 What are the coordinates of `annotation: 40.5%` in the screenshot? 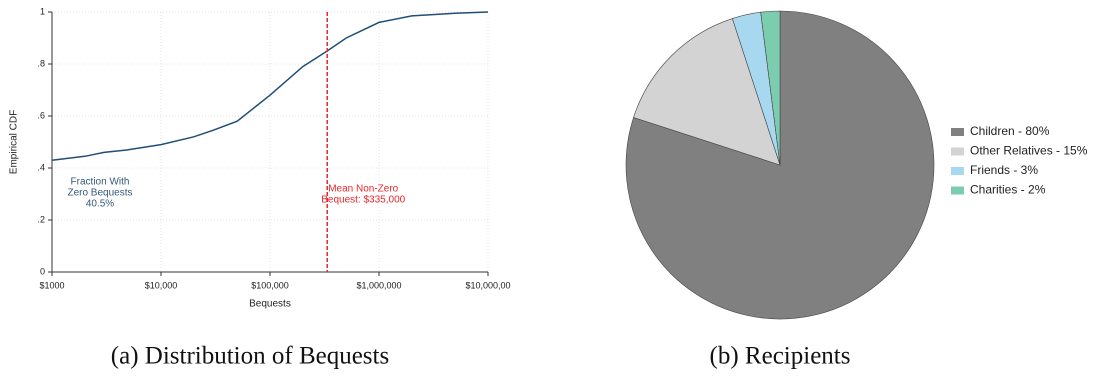 It's located at (100, 204).